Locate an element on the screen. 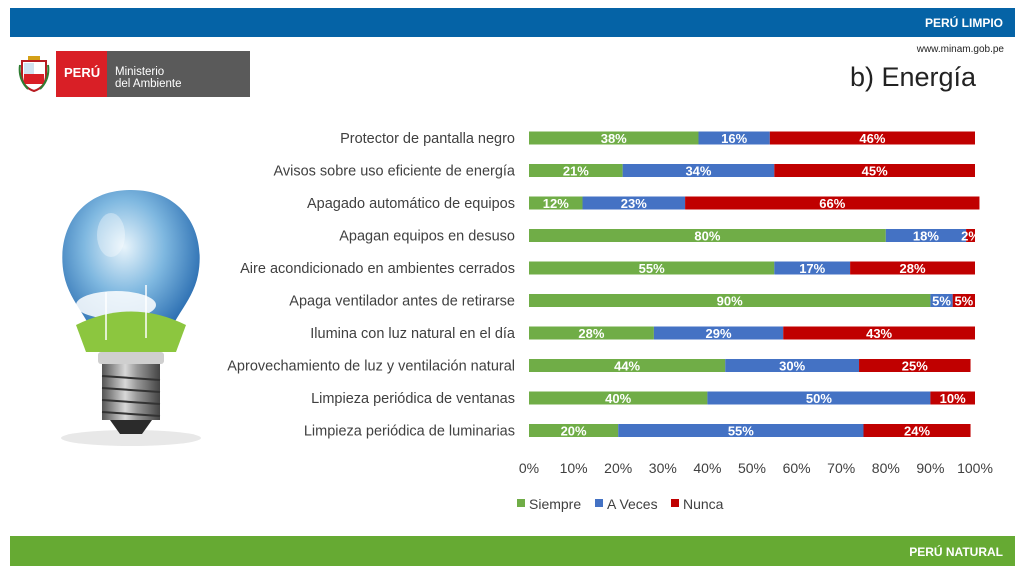  data-label: 18% is located at coordinates (926, 236).